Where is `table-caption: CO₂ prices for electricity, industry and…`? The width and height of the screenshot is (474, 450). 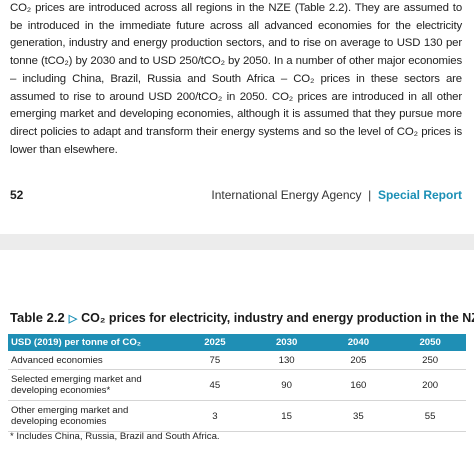 table-caption: CO₂ prices for electricity, industry and… is located at coordinates (277, 318).